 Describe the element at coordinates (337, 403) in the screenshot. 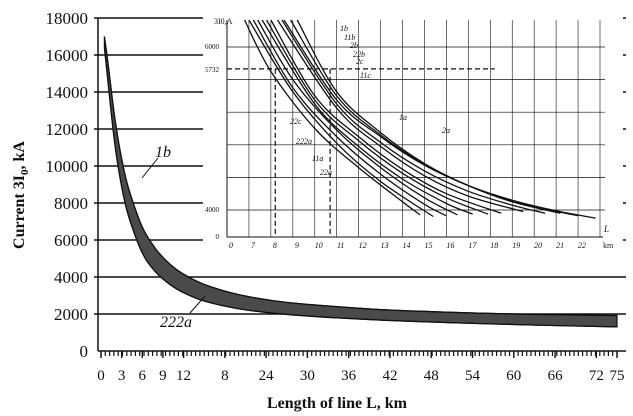

I see `x-axis-label: Length of line L, km` at that location.